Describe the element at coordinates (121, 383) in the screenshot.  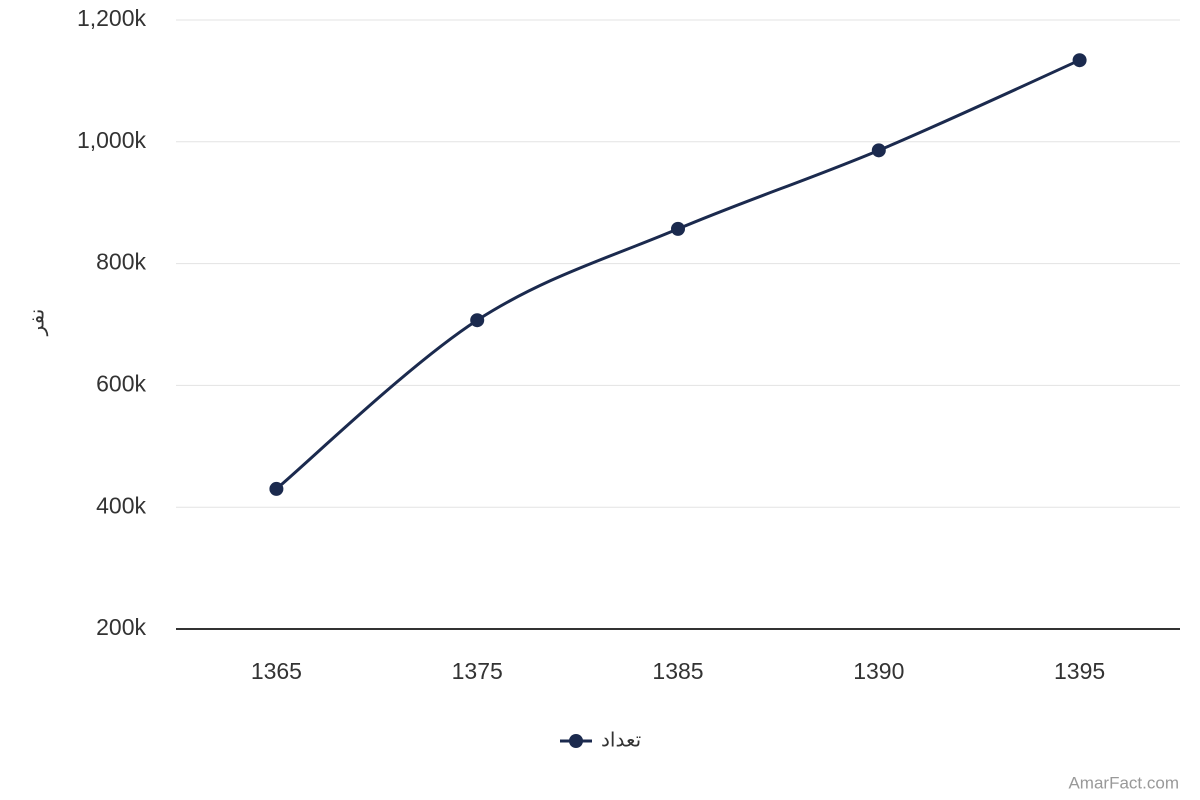
I see `y-tick-label: 600k` at that location.